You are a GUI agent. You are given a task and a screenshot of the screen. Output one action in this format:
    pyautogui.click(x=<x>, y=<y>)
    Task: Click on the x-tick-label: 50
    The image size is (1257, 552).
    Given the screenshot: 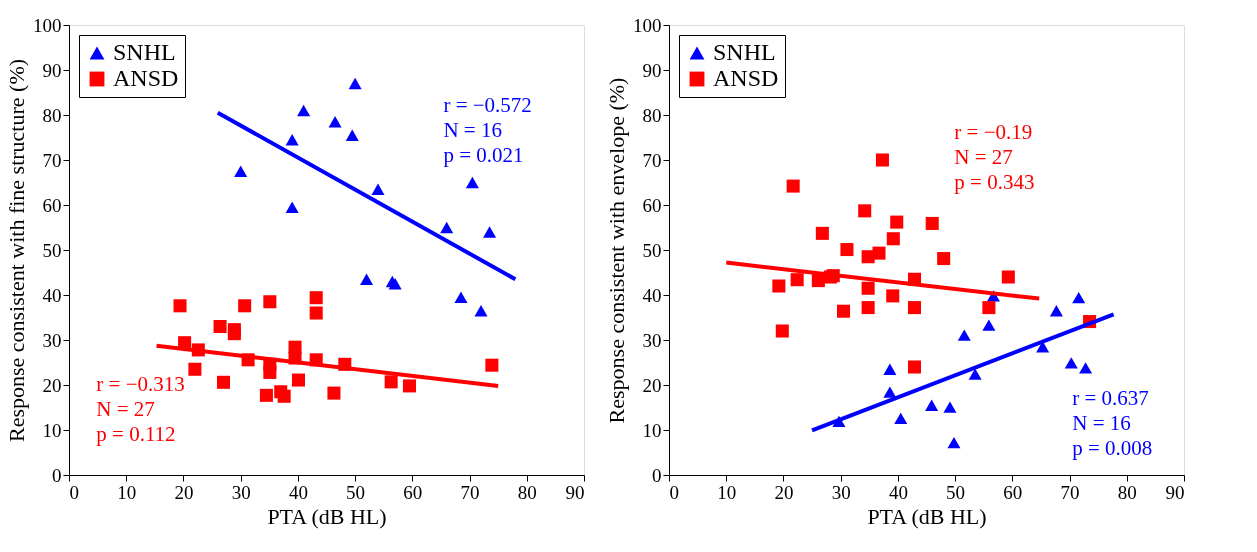 What is the action you would take?
    pyautogui.click(x=356, y=492)
    